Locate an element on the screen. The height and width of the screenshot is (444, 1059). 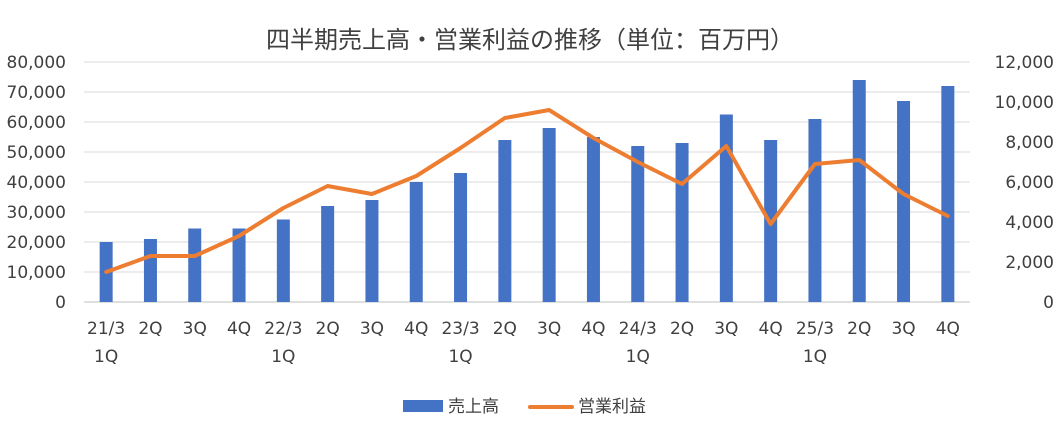
y-left-tick-label: 40,000 is located at coordinates (36, 183).